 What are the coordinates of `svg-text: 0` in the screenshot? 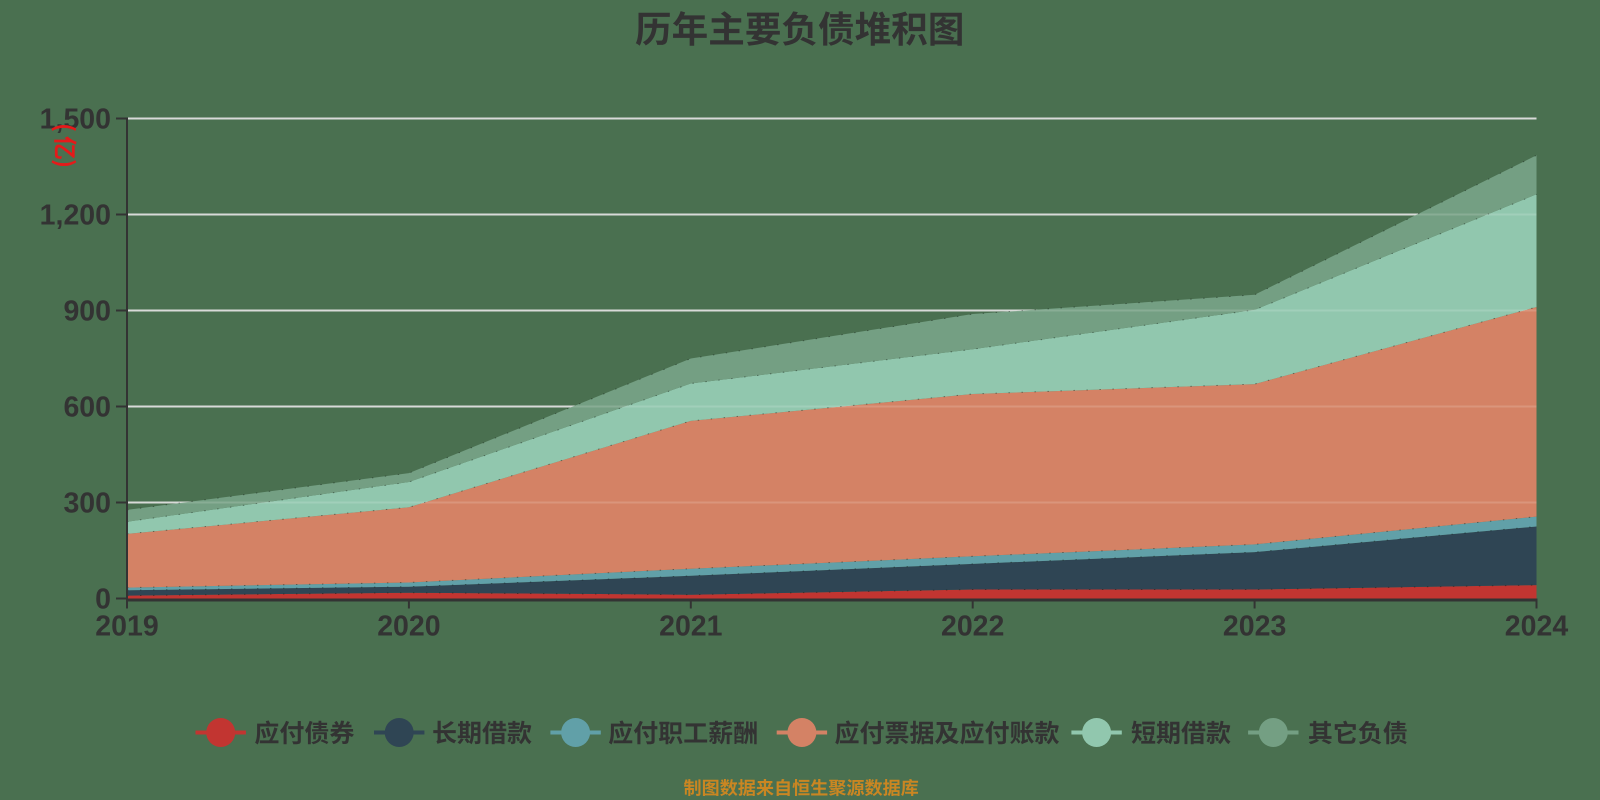 It's located at (103, 600).